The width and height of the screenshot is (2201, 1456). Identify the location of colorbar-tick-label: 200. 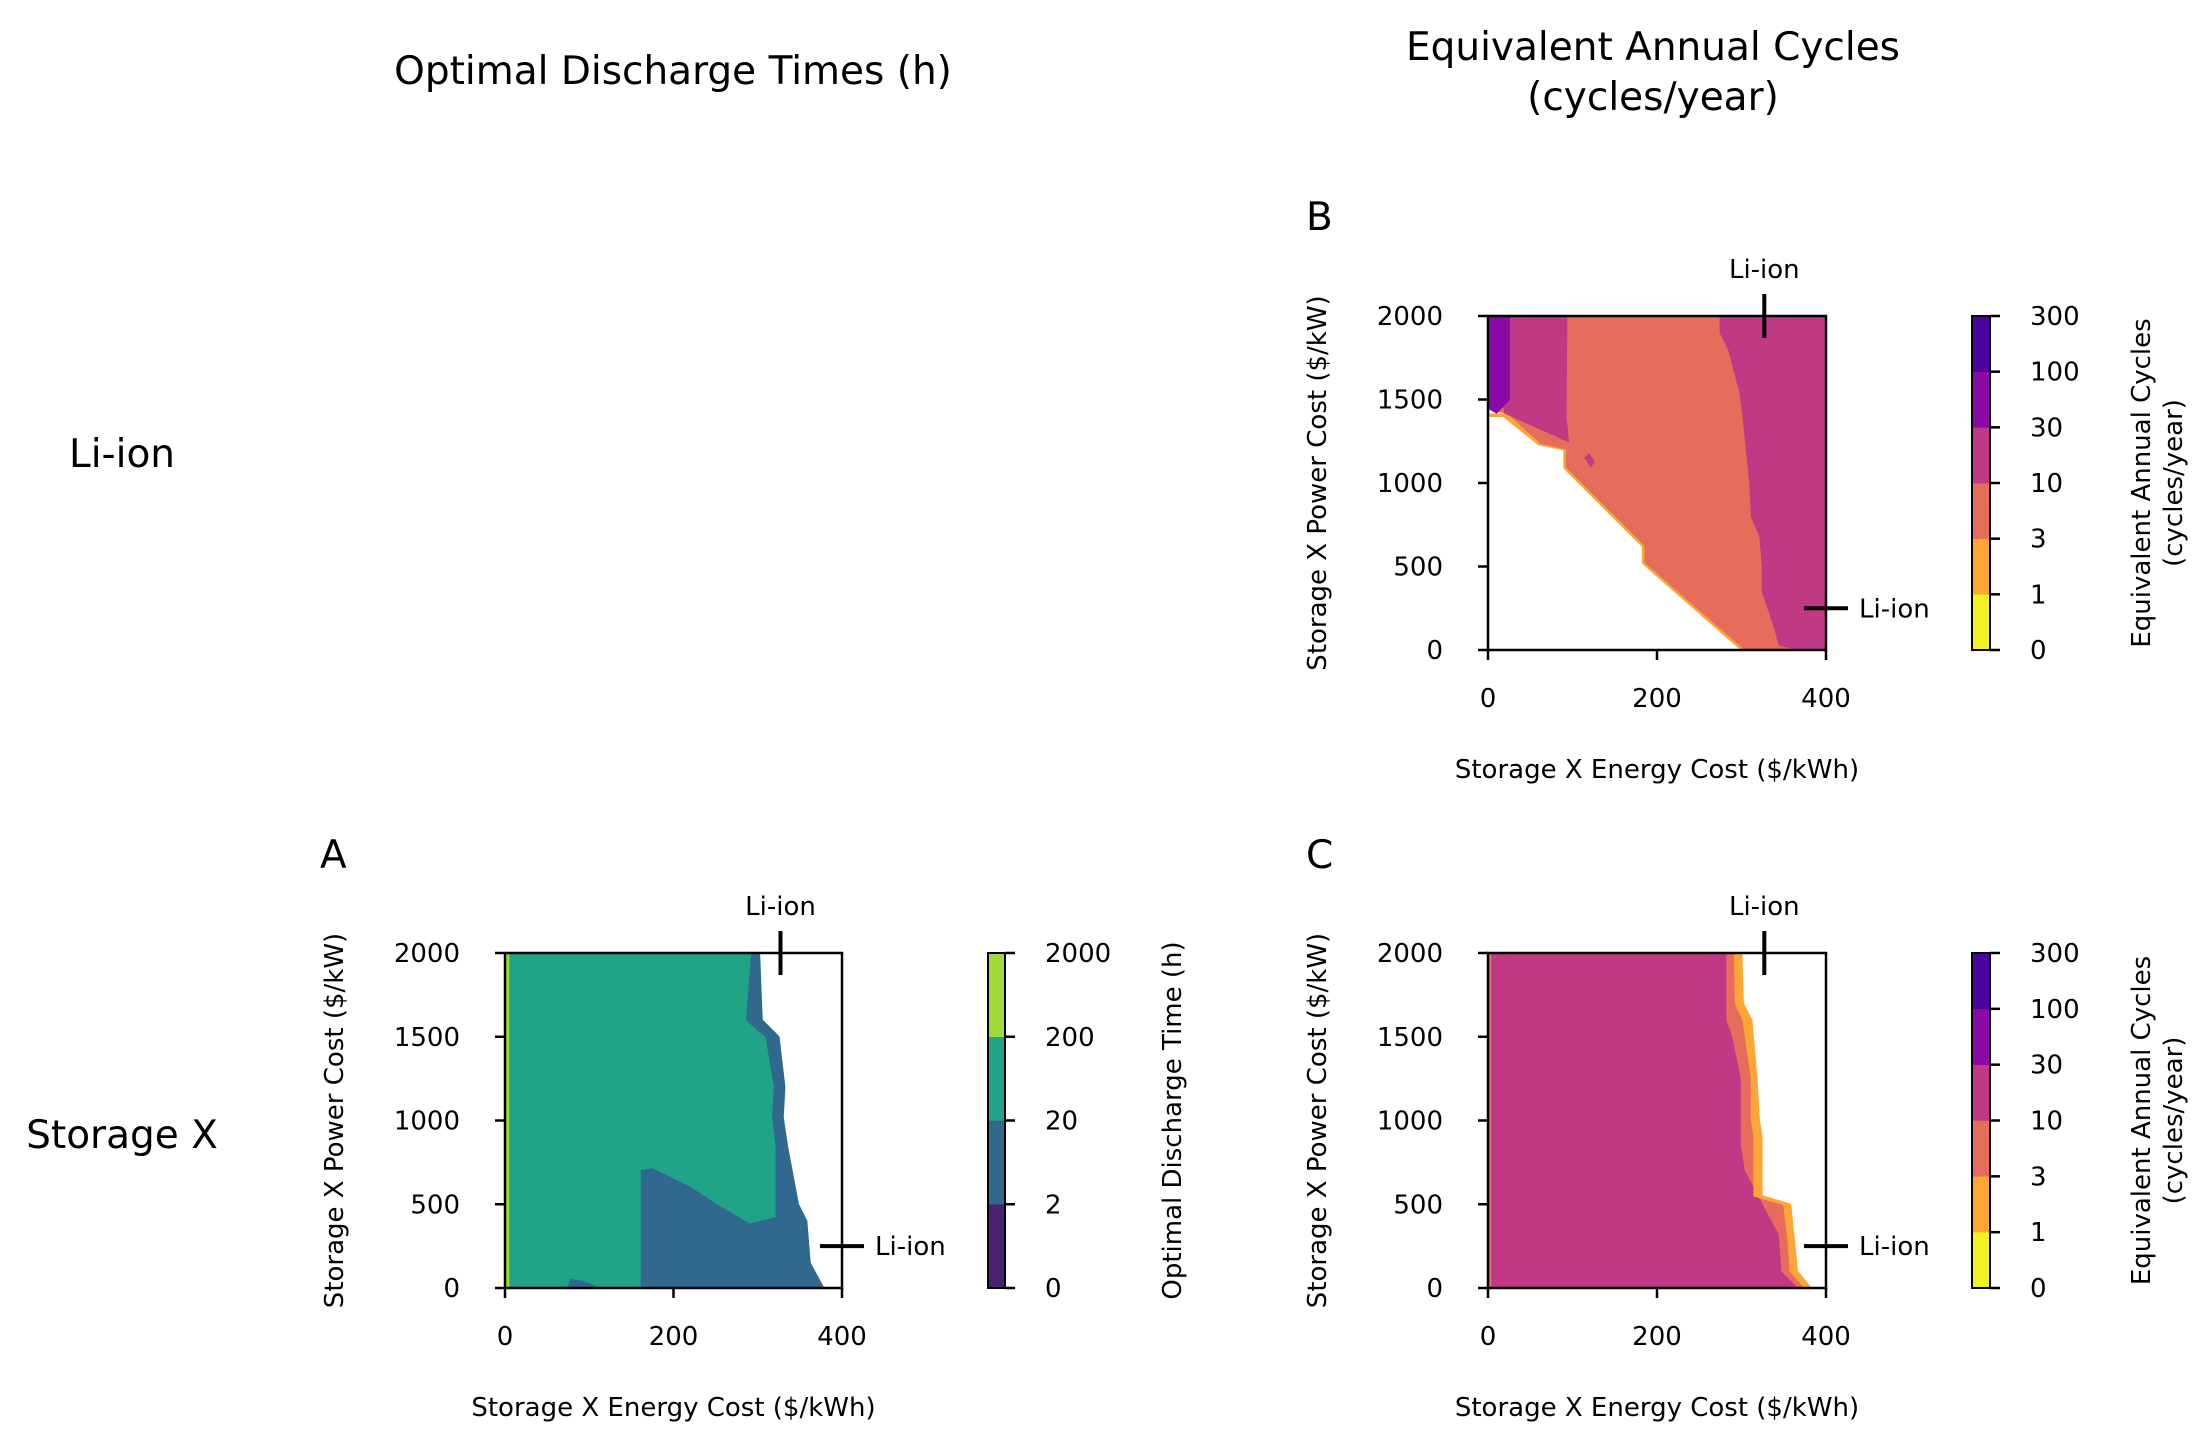
(1070, 1038).